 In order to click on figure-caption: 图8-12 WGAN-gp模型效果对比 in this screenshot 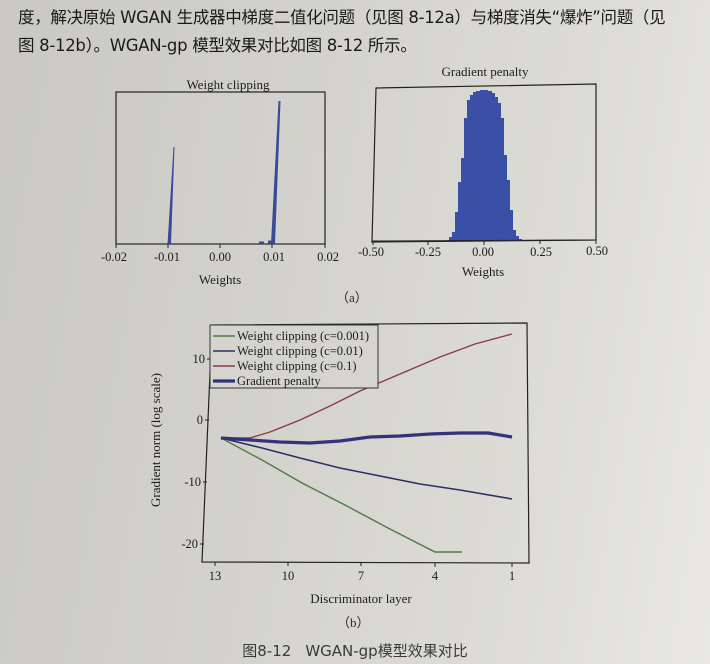, I will do `click(355, 650)`.